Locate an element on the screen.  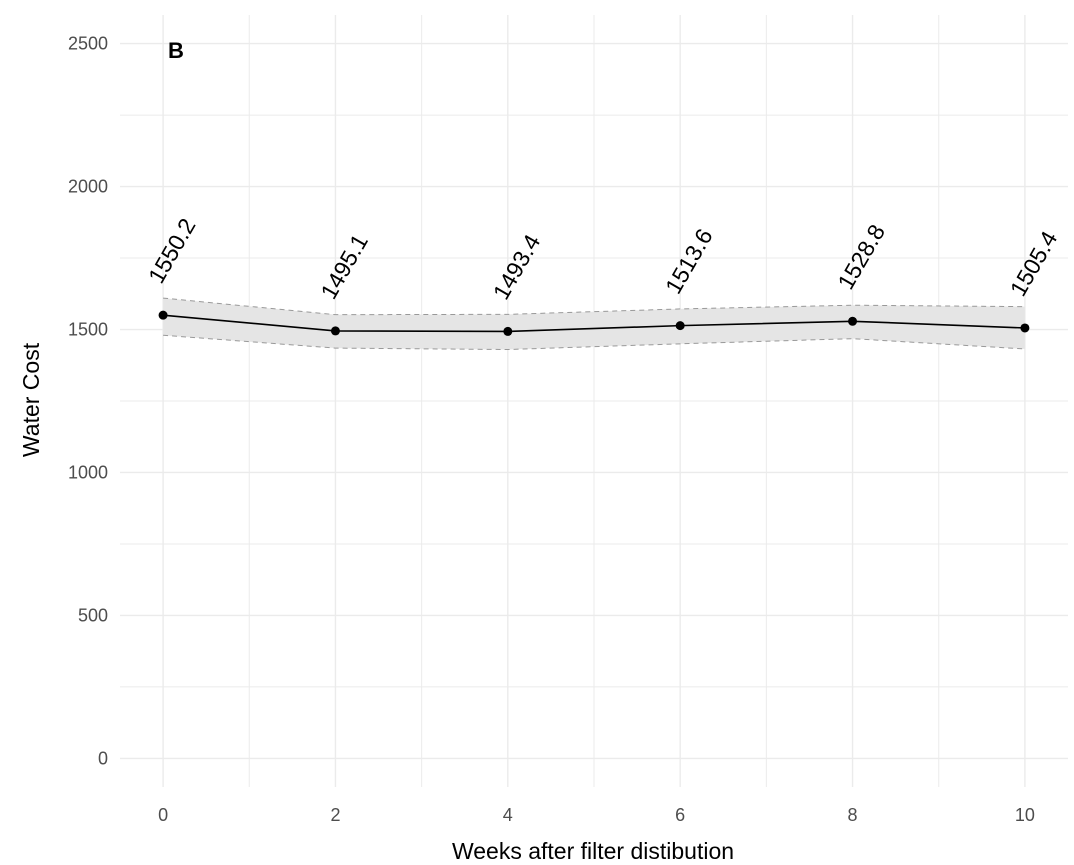
data-label: 1493.4 is located at coordinates (517, 267).